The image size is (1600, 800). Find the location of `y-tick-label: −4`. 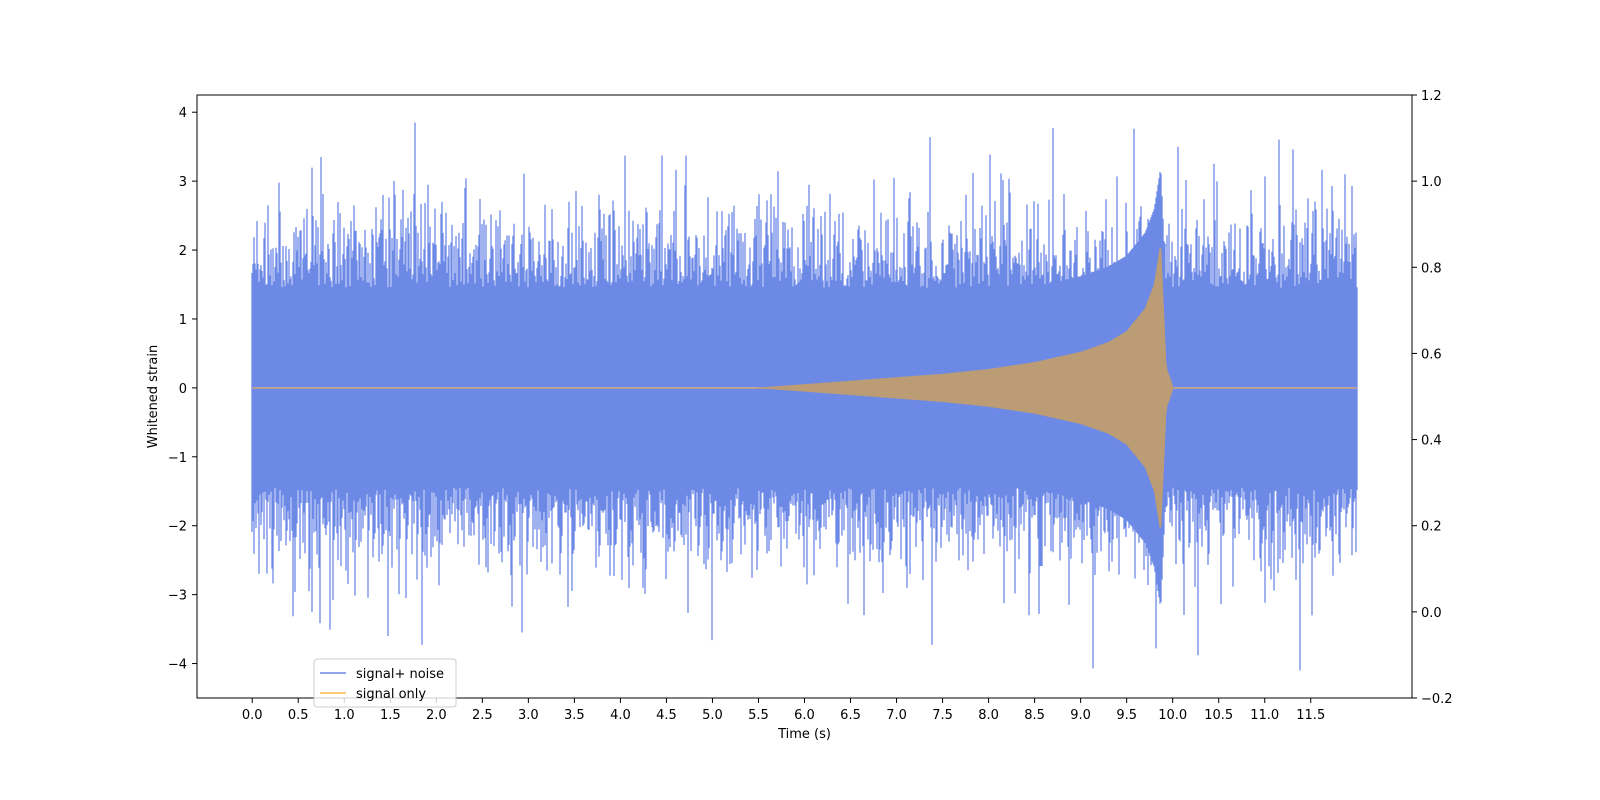

y-tick-label: −4 is located at coordinates (177, 665).